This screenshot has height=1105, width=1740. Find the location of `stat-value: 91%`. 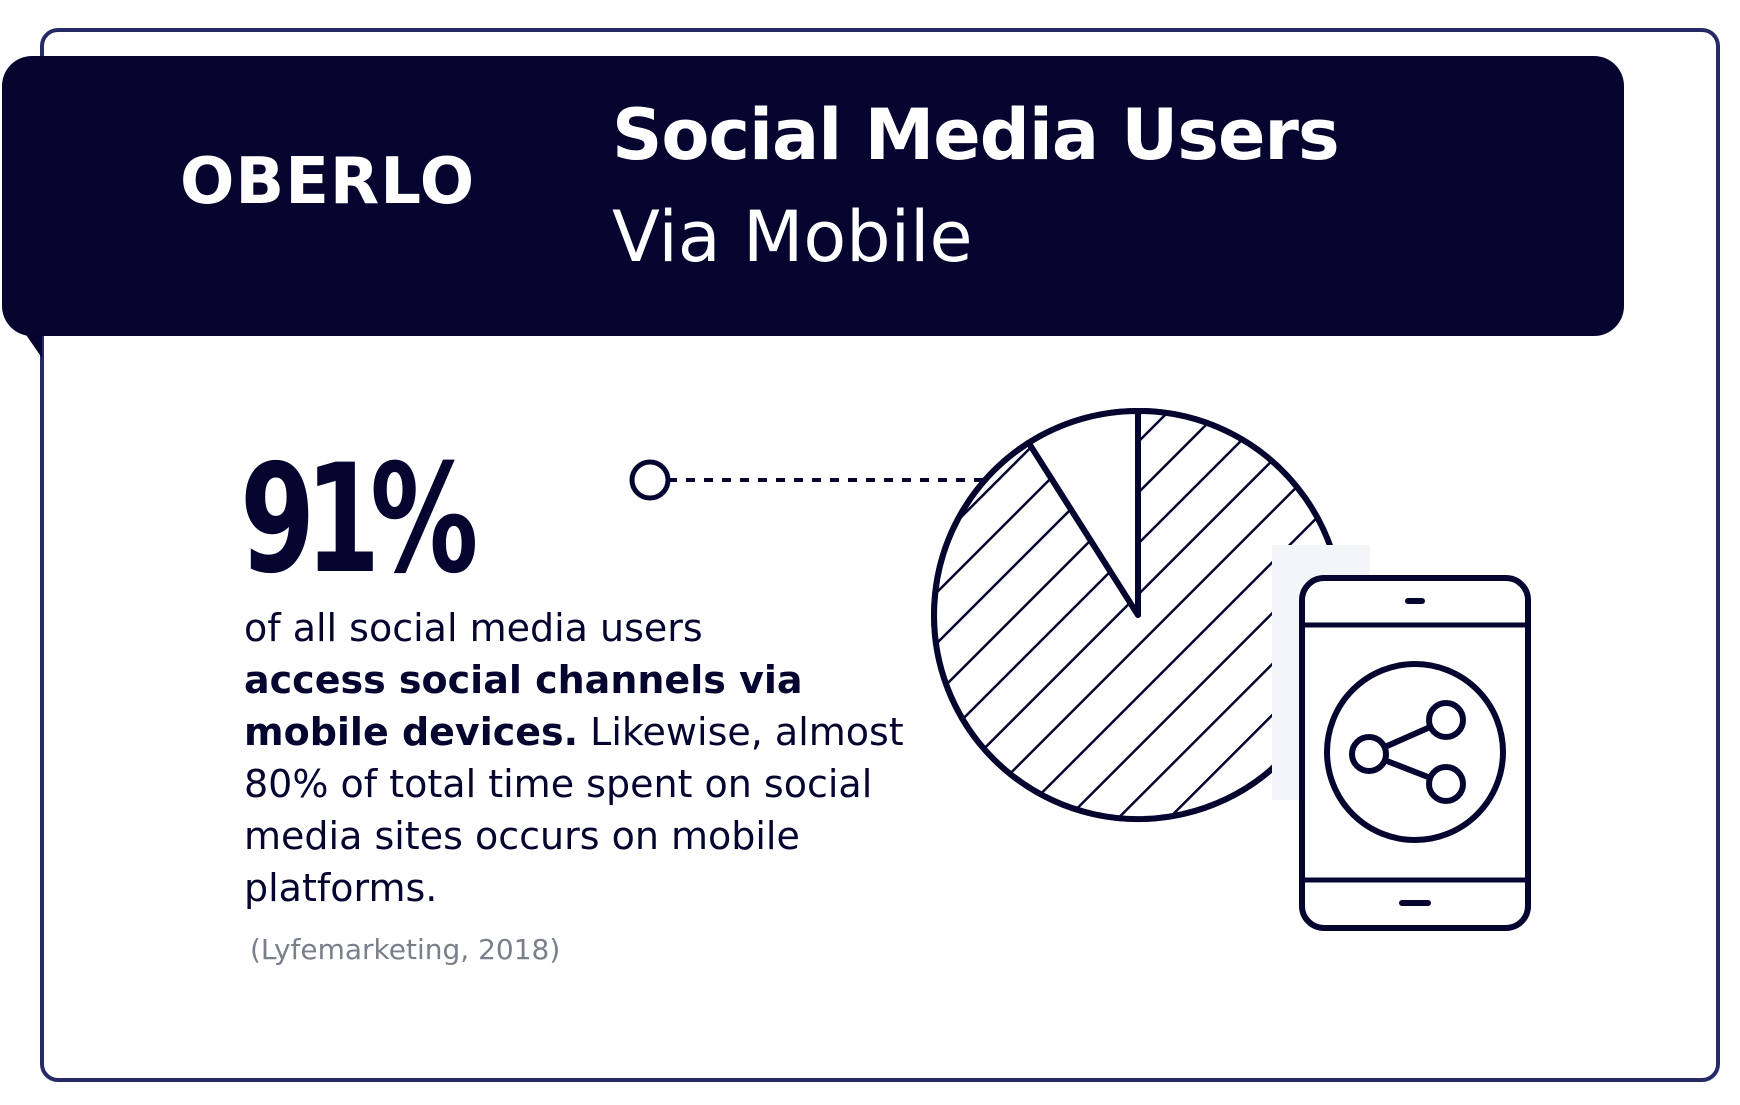

stat-value: 91% is located at coordinates (359, 520).